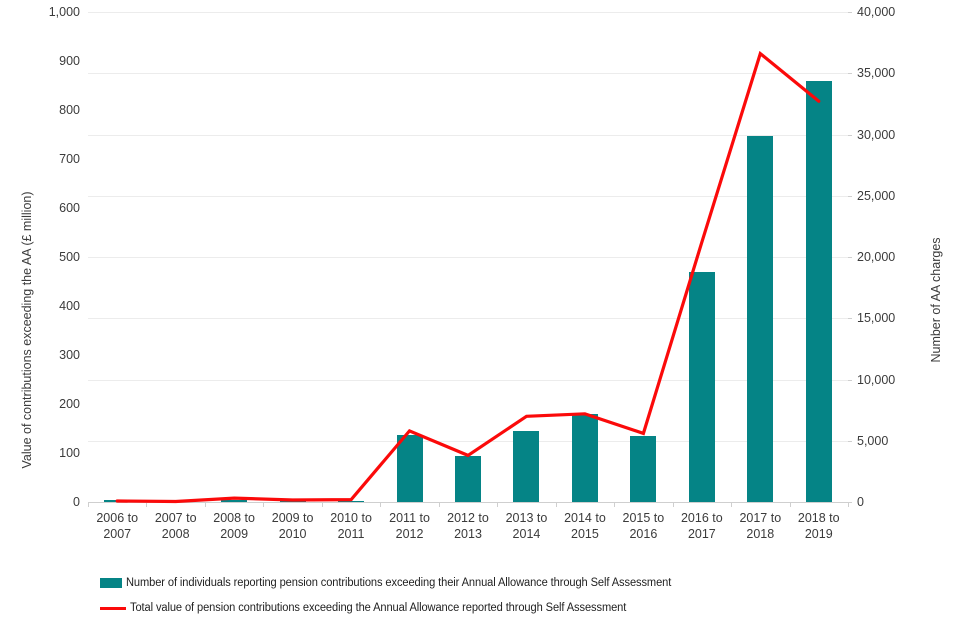 This screenshot has height=640, width=960. What do you see at coordinates (64, 12) in the screenshot?
I see `left-axis-tick-label: 1,000` at bounding box center [64, 12].